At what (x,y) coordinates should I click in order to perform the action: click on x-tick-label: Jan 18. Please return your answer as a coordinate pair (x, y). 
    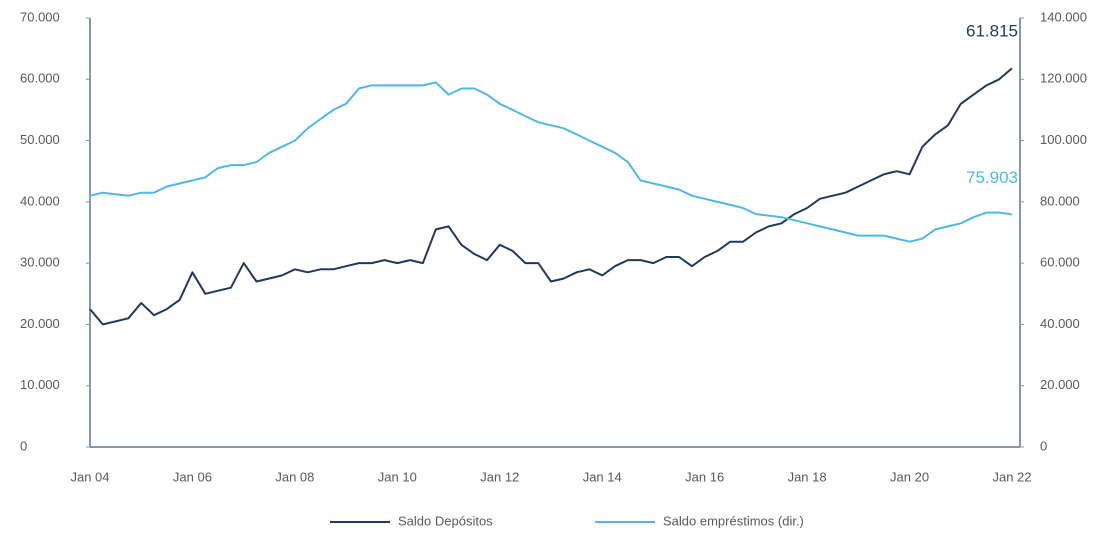
    Looking at the image, I should click on (807, 476).